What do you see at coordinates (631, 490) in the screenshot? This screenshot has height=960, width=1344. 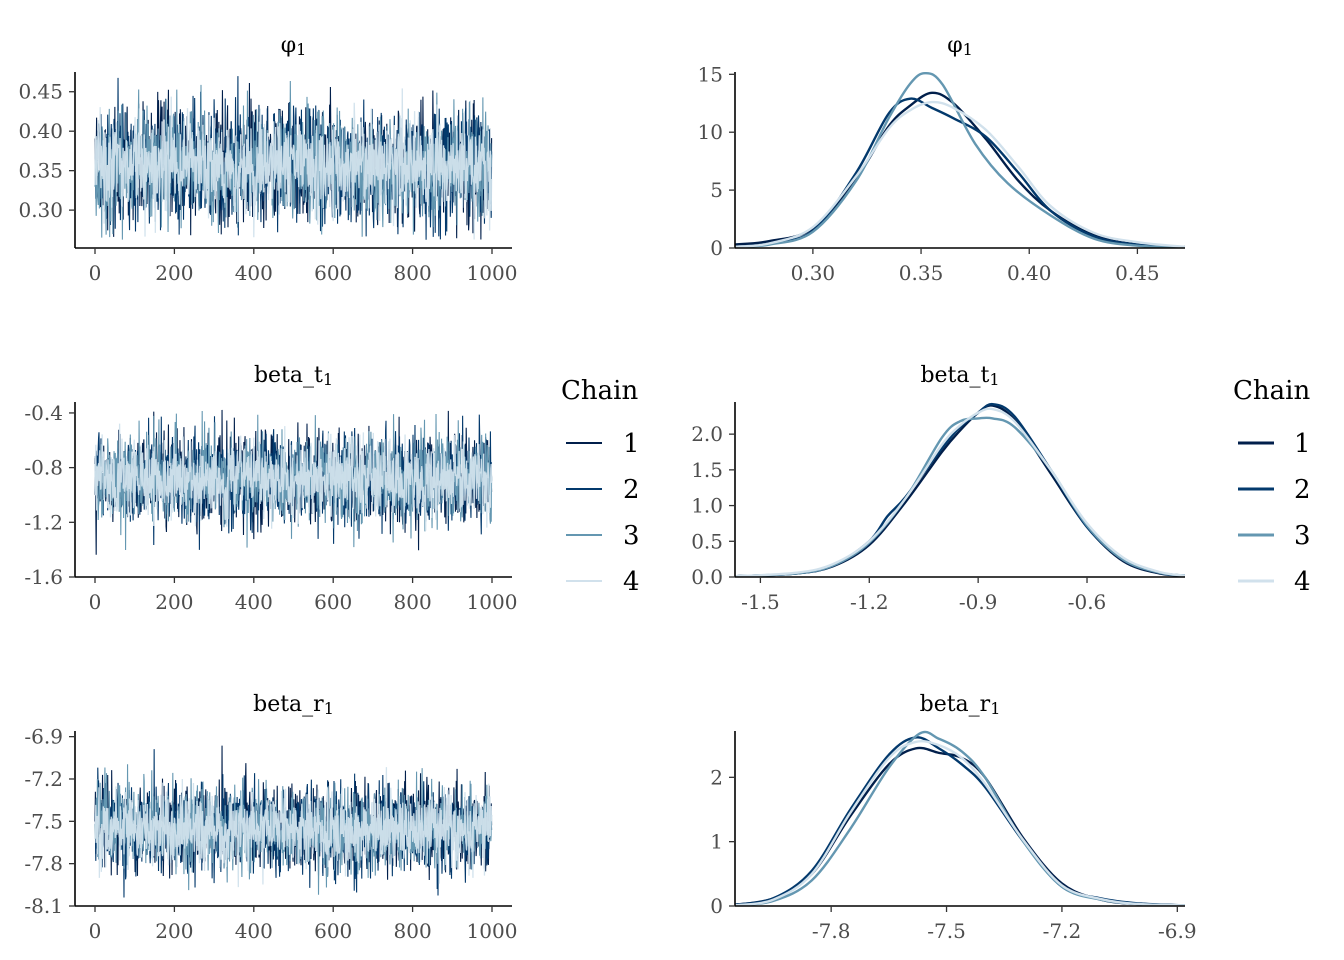 I see `trace-legend-label-2: 2` at bounding box center [631, 490].